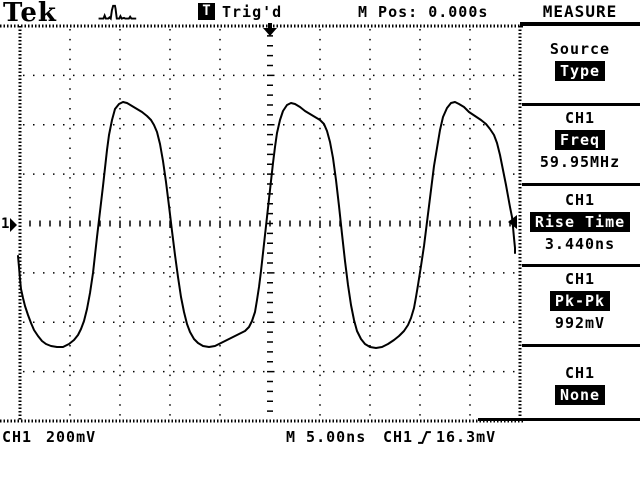 This screenshot has height=480, width=640. Describe the element at coordinates (580, 395) in the screenshot. I see `menu-selected-option: None` at that location.